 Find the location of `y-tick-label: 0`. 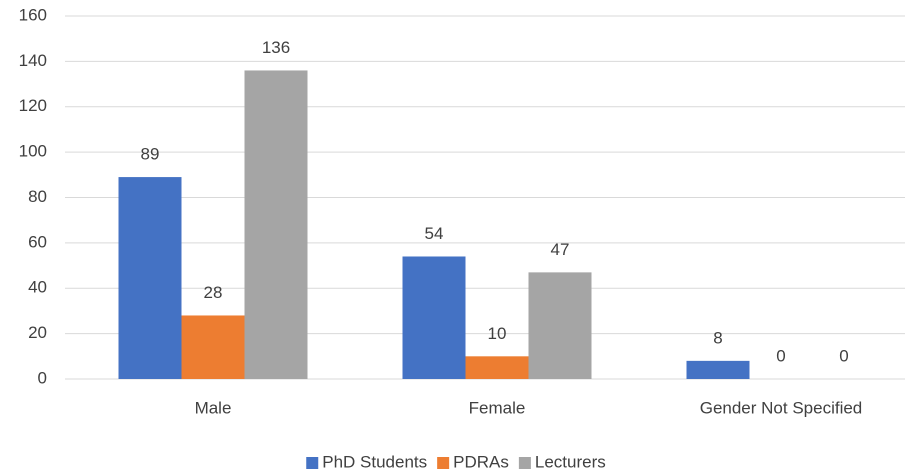

y-tick-label: 0 is located at coordinates (42, 377).